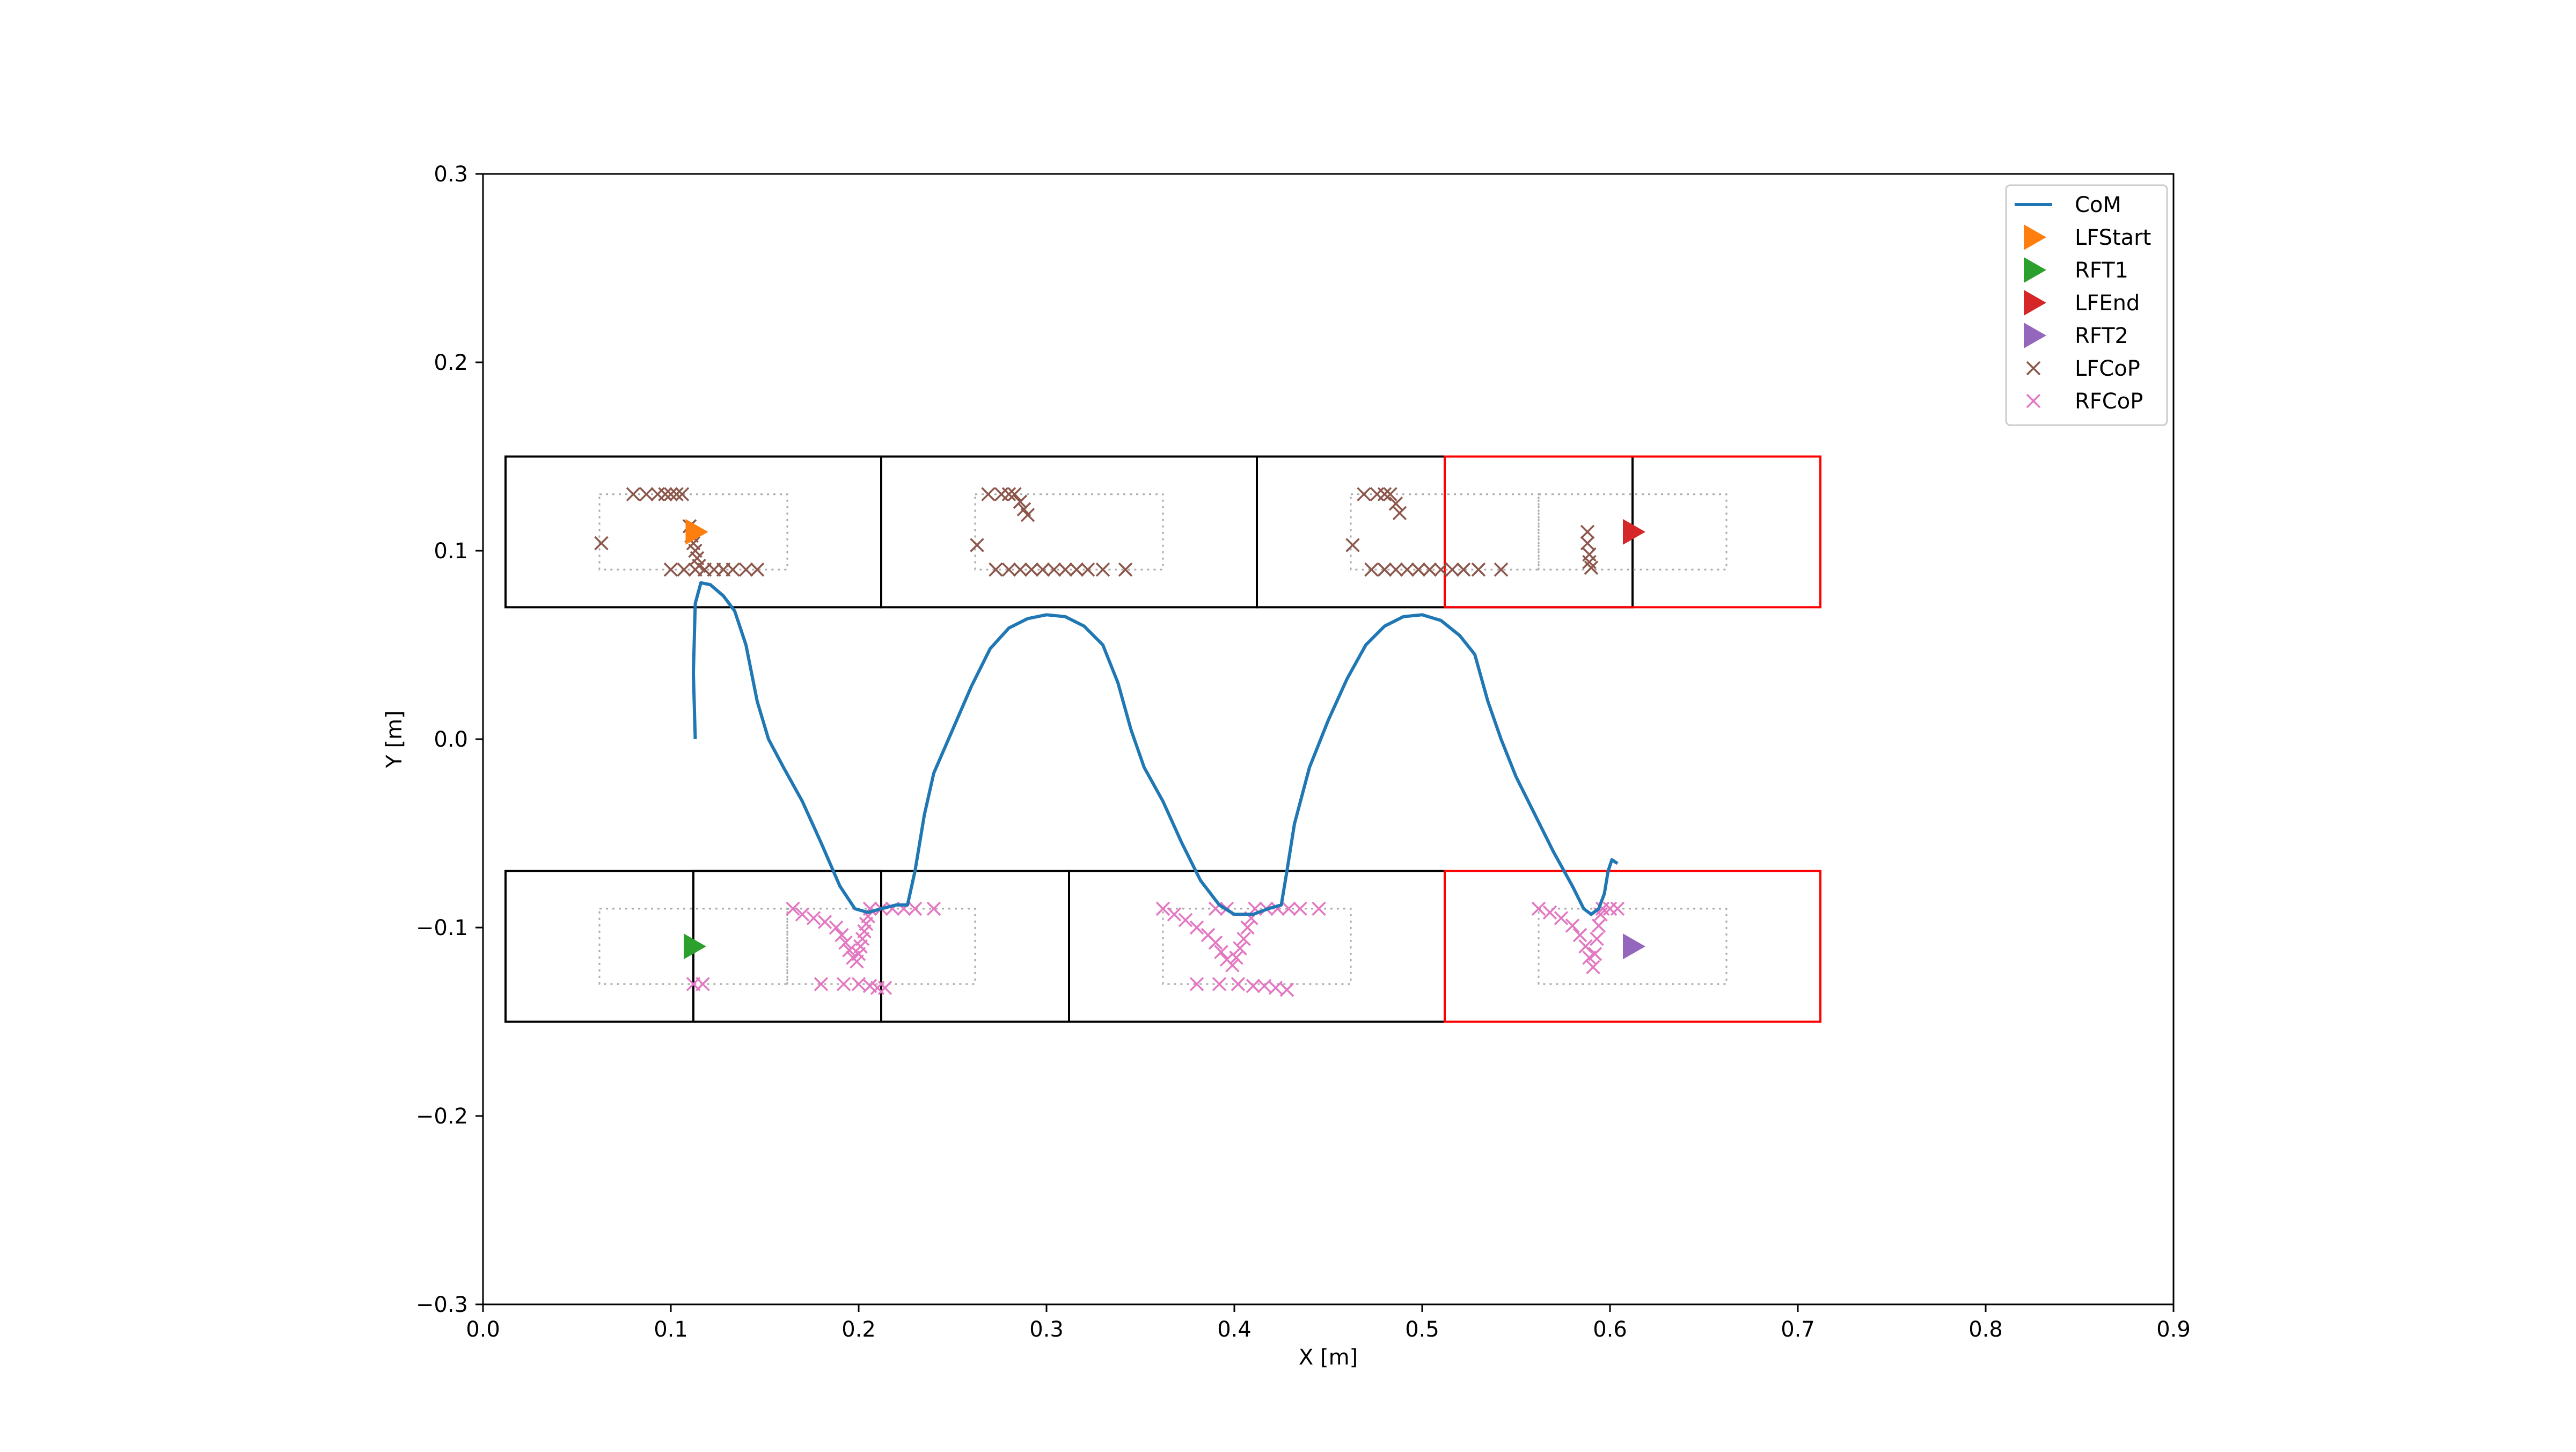 This screenshot has height=1452, width=2576. I want to click on lfcop-point-31-stroke-b, so click(1027, 515).